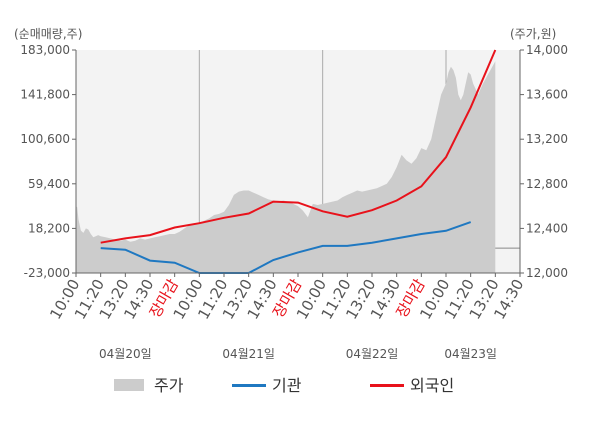 The image size is (600, 428). What do you see at coordinates (129, 385) in the screenshot?
I see `legend-swatch-area` at bounding box center [129, 385].